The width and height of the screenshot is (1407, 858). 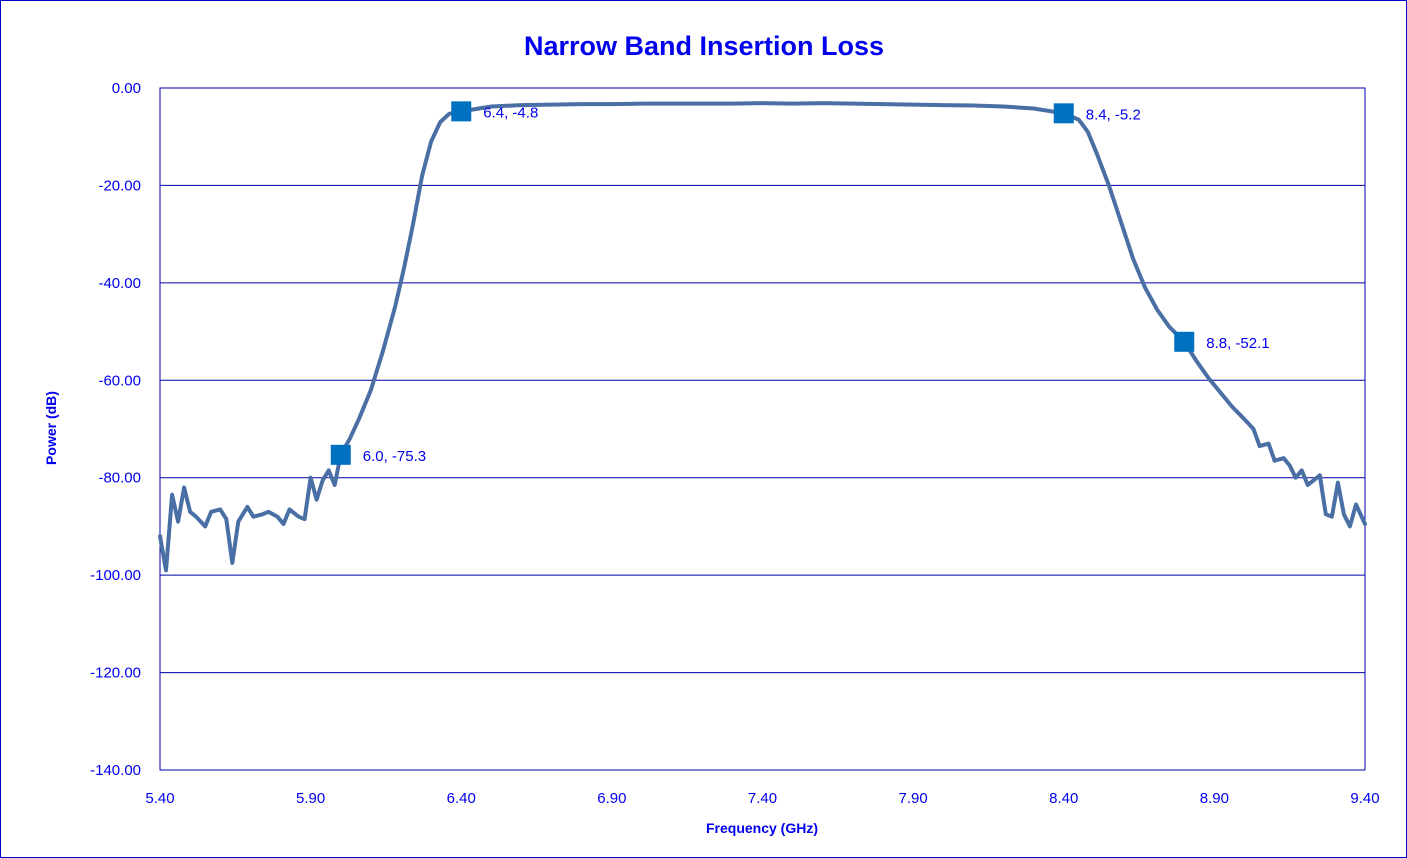 I want to click on data-label: 6.0, -75.3, so click(x=394, y=456).